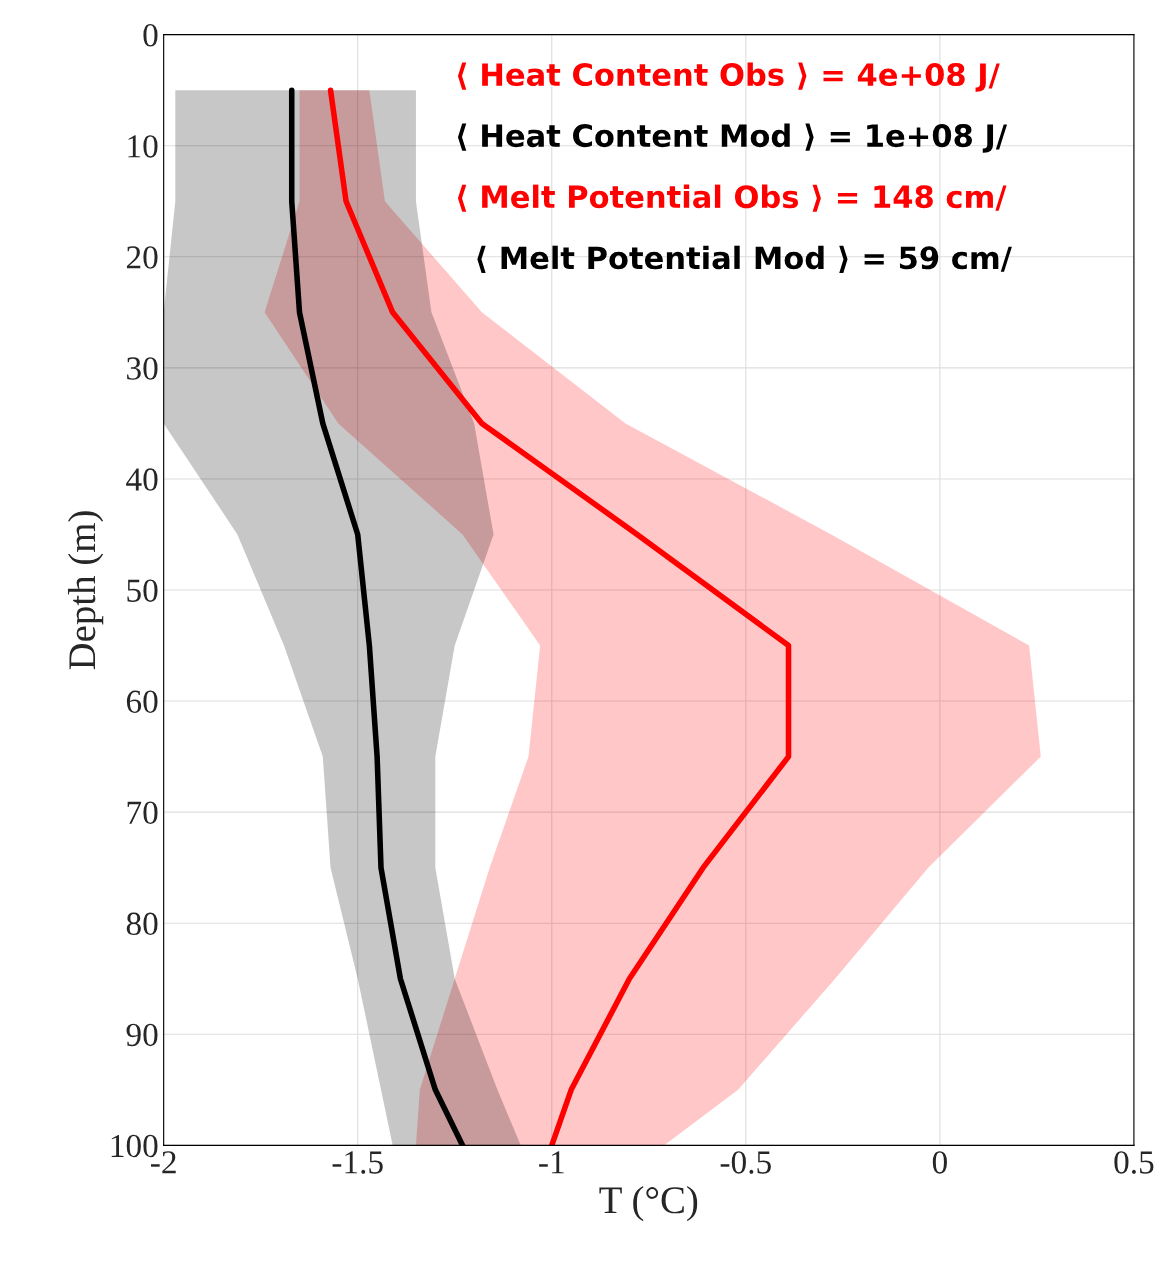 The image size is (1169, 1284). What do you see at coordinates (745, 1162) in the screenshot?
I see `x-tick-label: -0.5` at bounding box center [745, 1162].